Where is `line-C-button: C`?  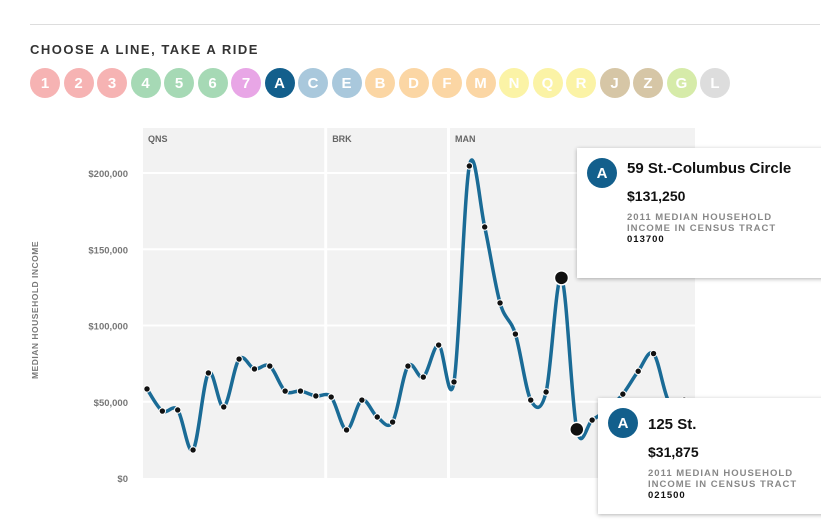 line-C-button: C is located at coordinates (313, 83).